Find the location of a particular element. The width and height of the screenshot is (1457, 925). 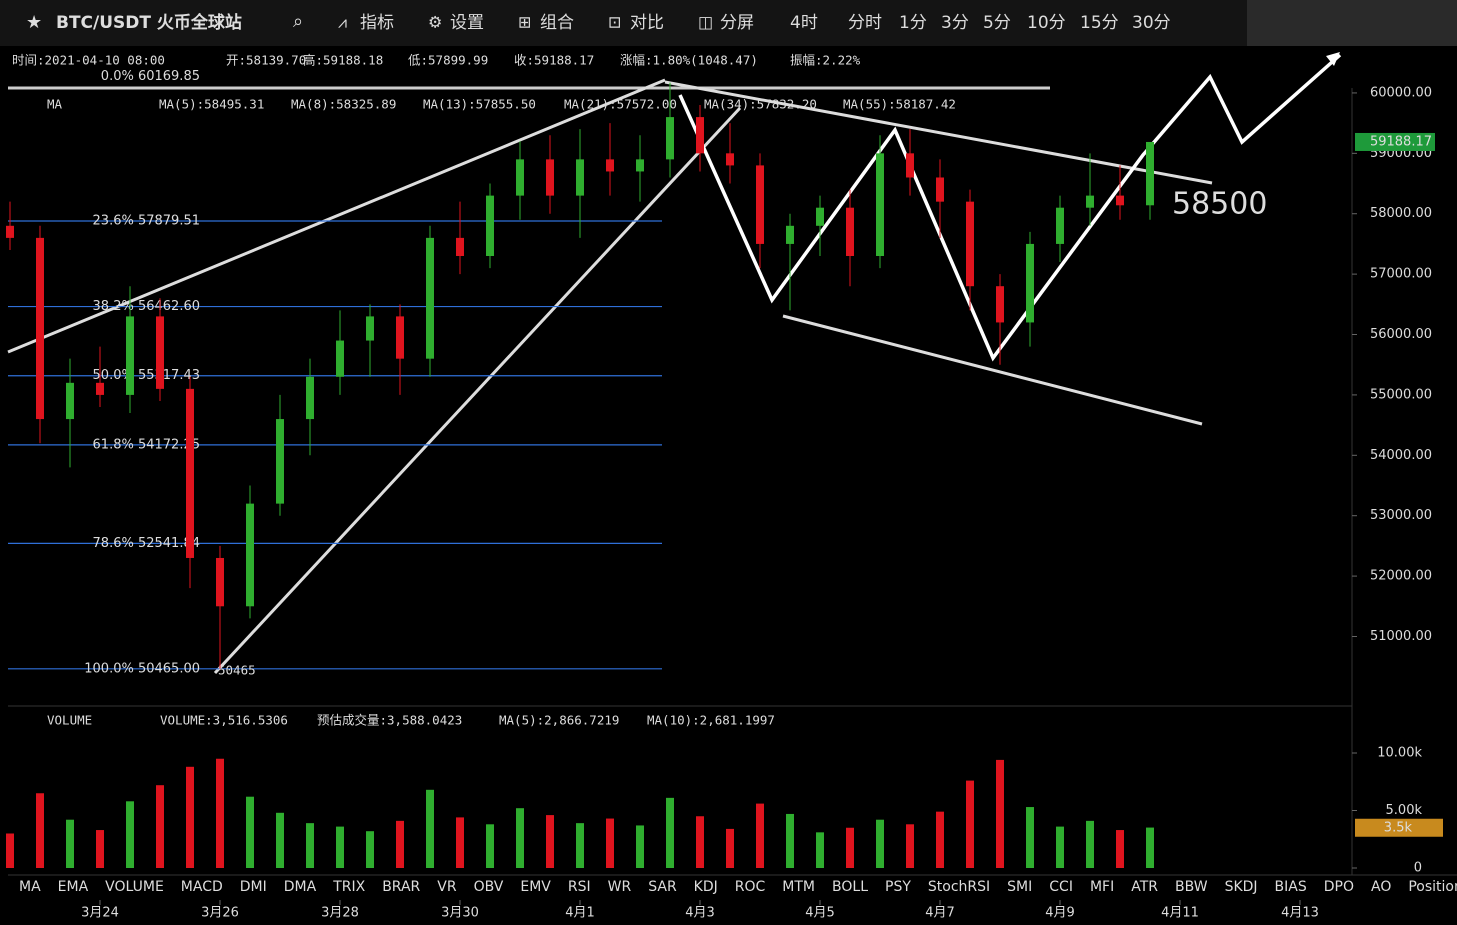

indicator-tab: SMI is located at coordinates (1019, 887).